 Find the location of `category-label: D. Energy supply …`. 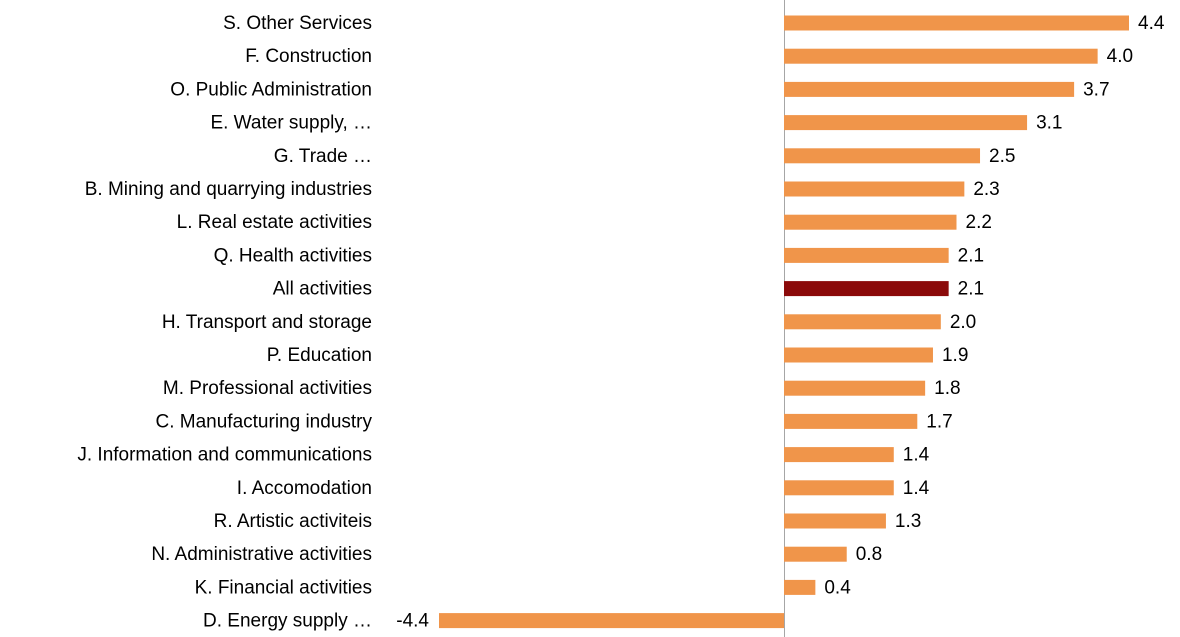

category-label: D. Energy supply … is located at coordinates (287, 621).